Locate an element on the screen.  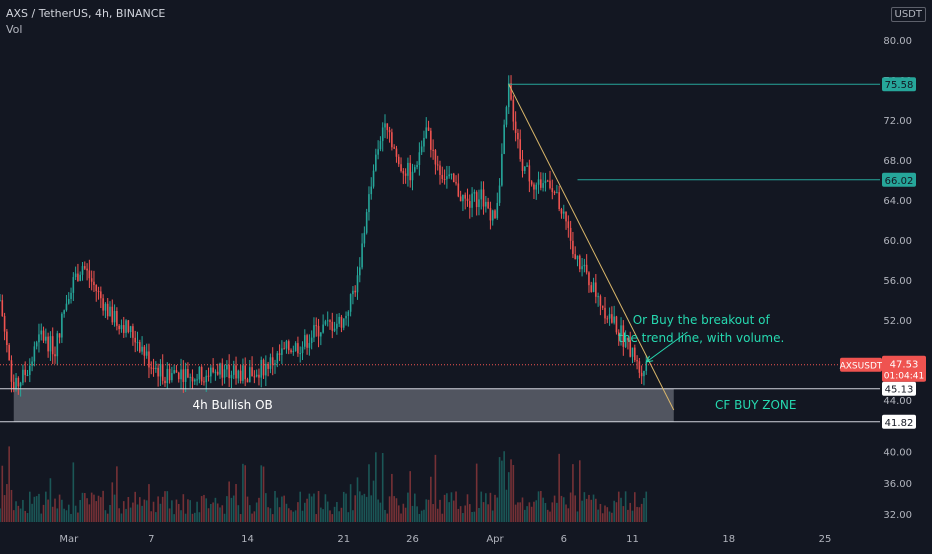
price-tick-label: 80.00 is located at coordinates (897, 41).